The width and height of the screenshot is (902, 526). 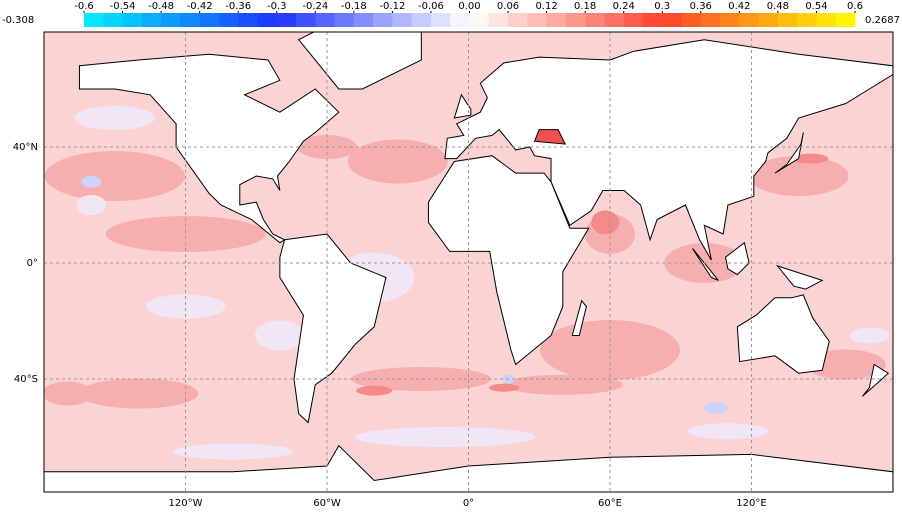 What do you see at coordinates (585, 6) in the screenshot?
I see `colorbar-tick-label: 0.18` at bounding box center [585, 6].